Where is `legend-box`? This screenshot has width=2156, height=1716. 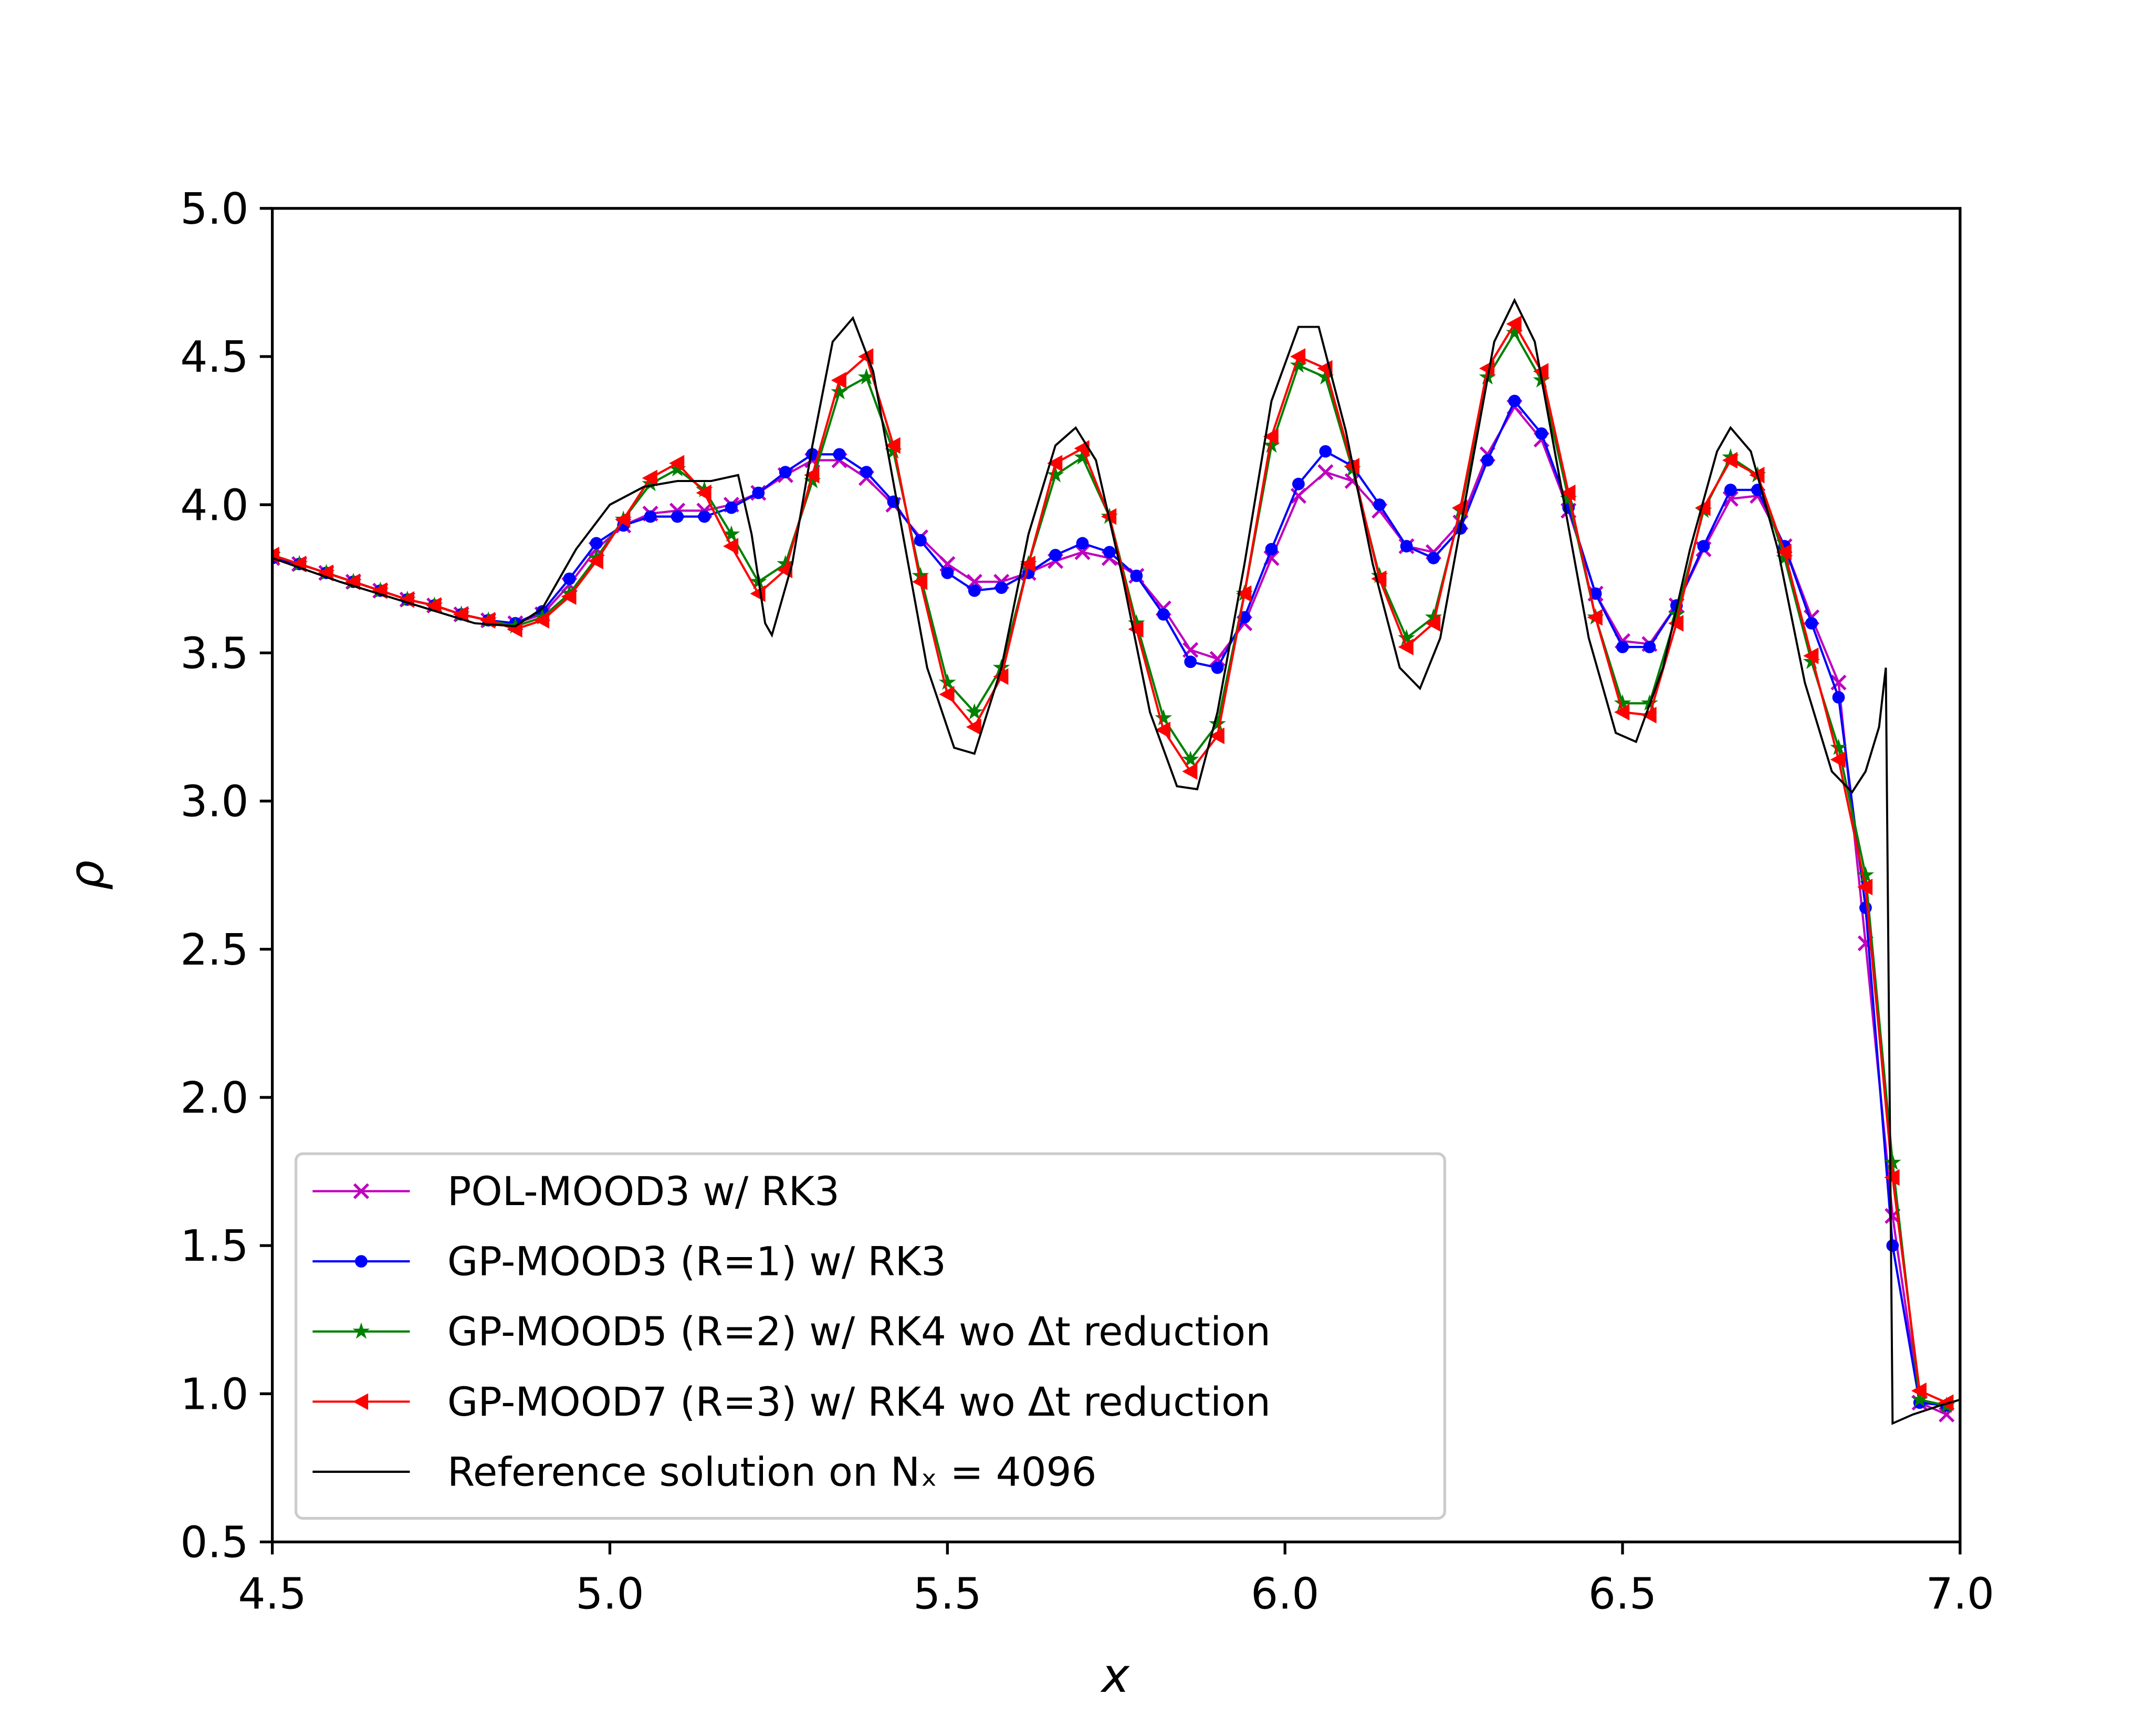 legend-box is located at coordinates (870, 1336).